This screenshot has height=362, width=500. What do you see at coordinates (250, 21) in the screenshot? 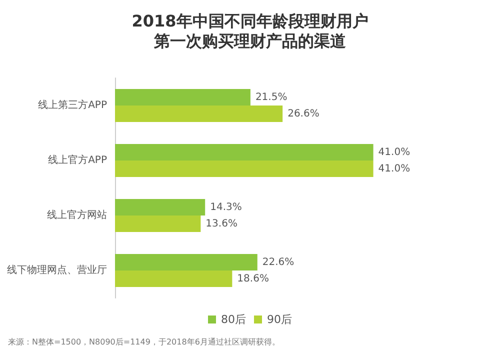
I see `chart-title: 2018年中国不同年龄段理财用户` at bounding box center [250, 21].